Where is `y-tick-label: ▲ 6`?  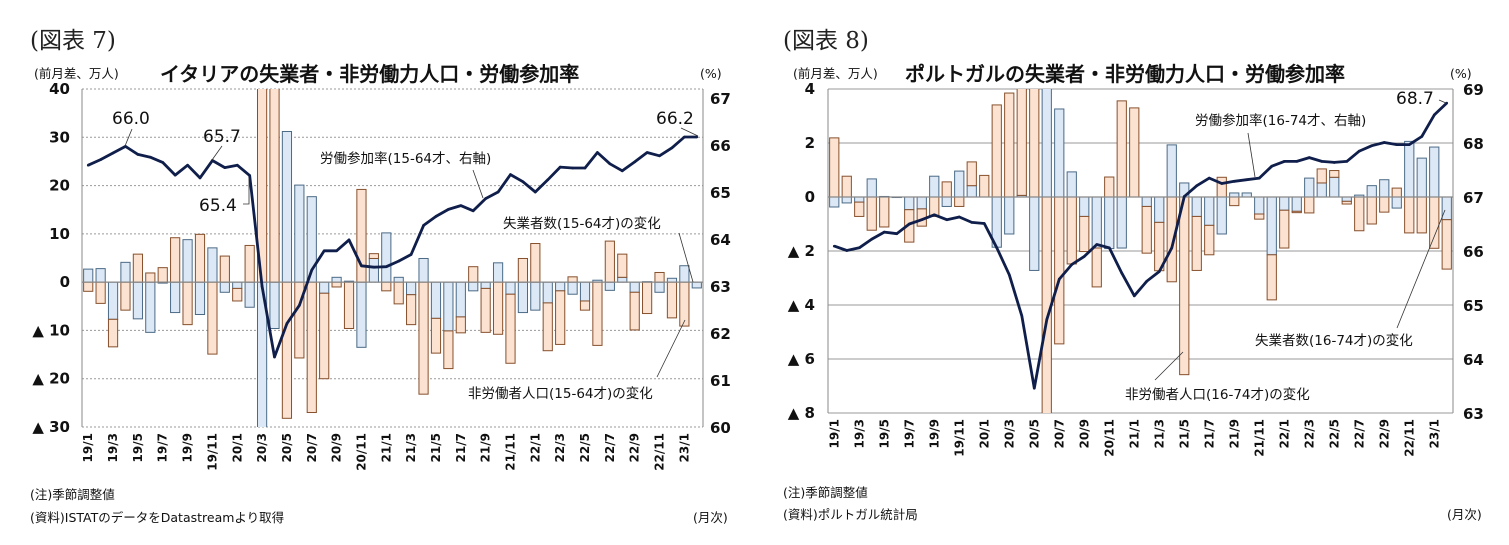
y-tick-label: ▲ 6 is located at coordinates (801, 359).